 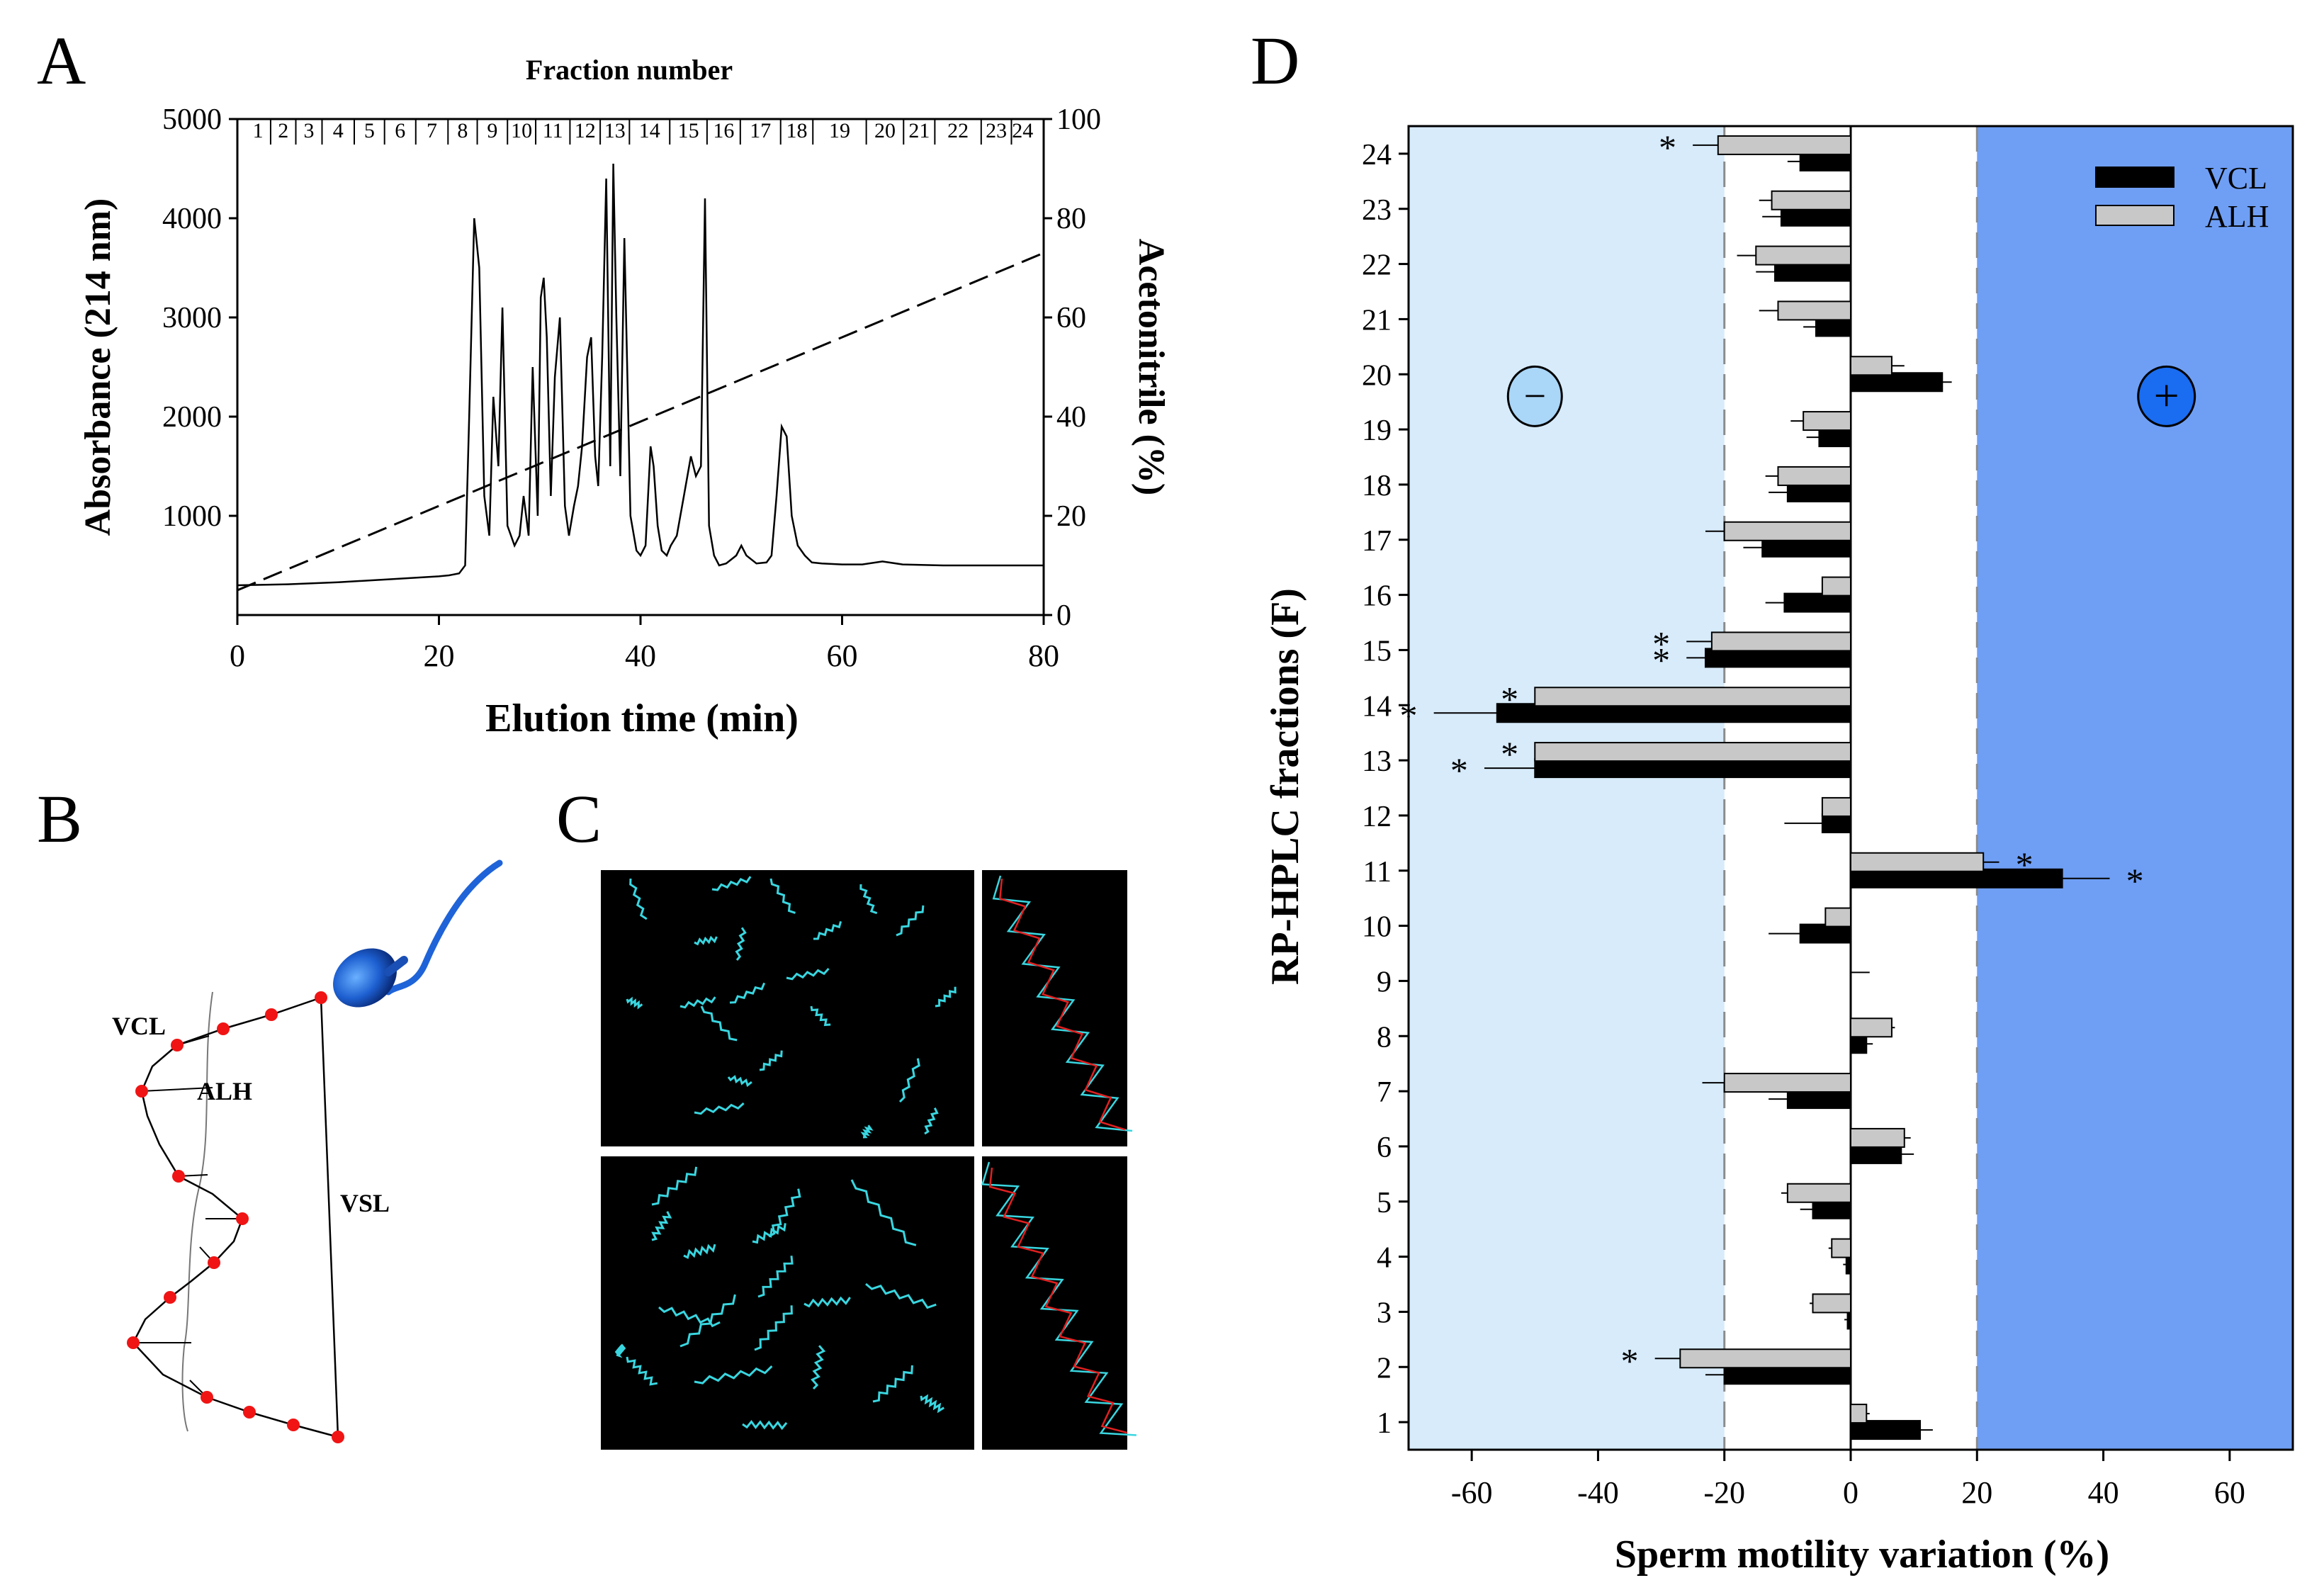 What do you see at coordinates (1598, 1492) in the screenshot?
I see `variation-tick-label: -40` at bounding box center [1598, 1492].